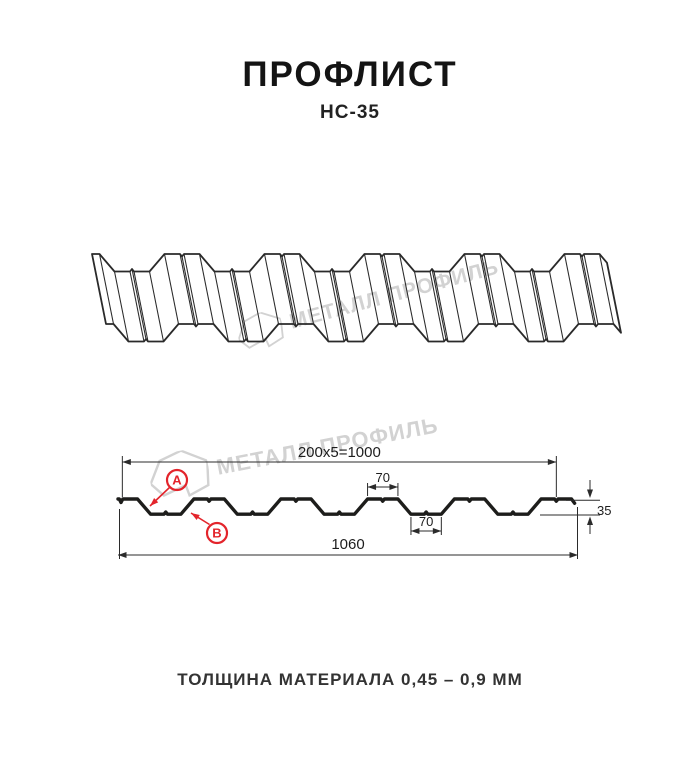 The image size is (700, 757). What do you see at coordinates (339, 452) in the screenshot?
I see `dim-label-cover-width: 200x5=1000` at bounding box center [339, 452].